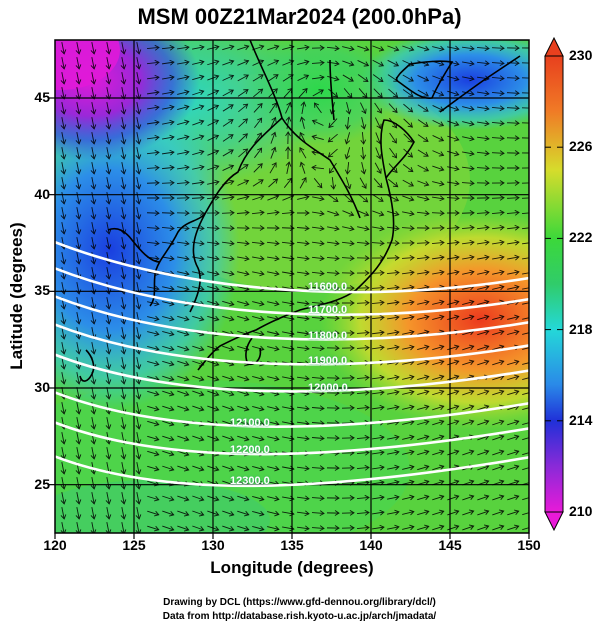  I want to click on contour-label: 12300.0, so click(250, 480).